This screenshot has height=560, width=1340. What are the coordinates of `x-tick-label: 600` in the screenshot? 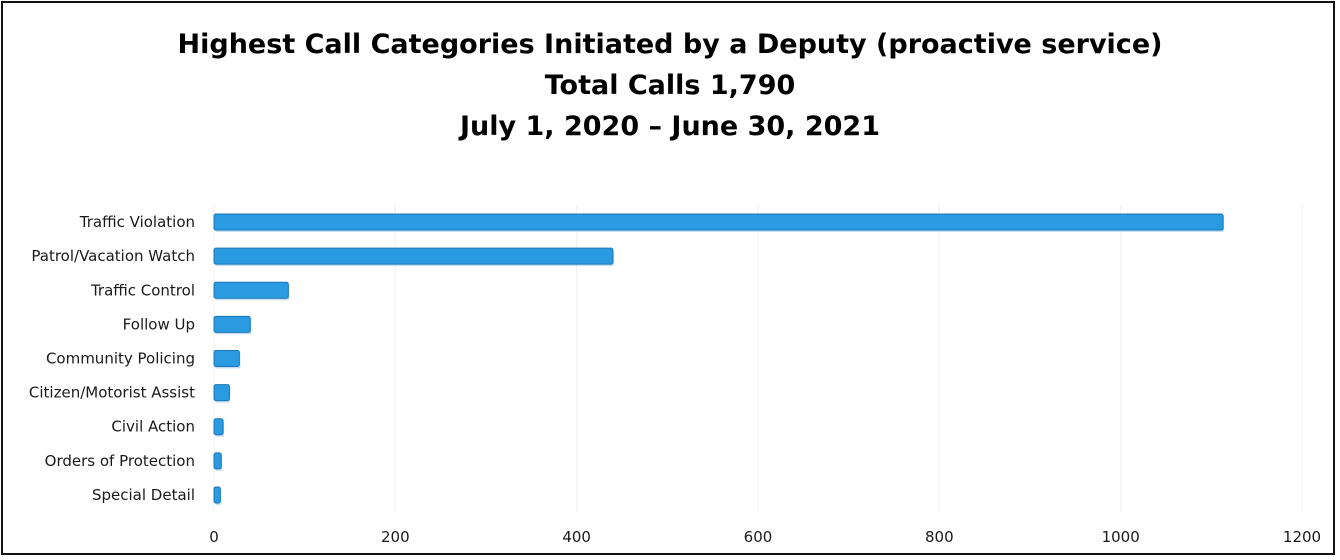 It's located at (758, 537).